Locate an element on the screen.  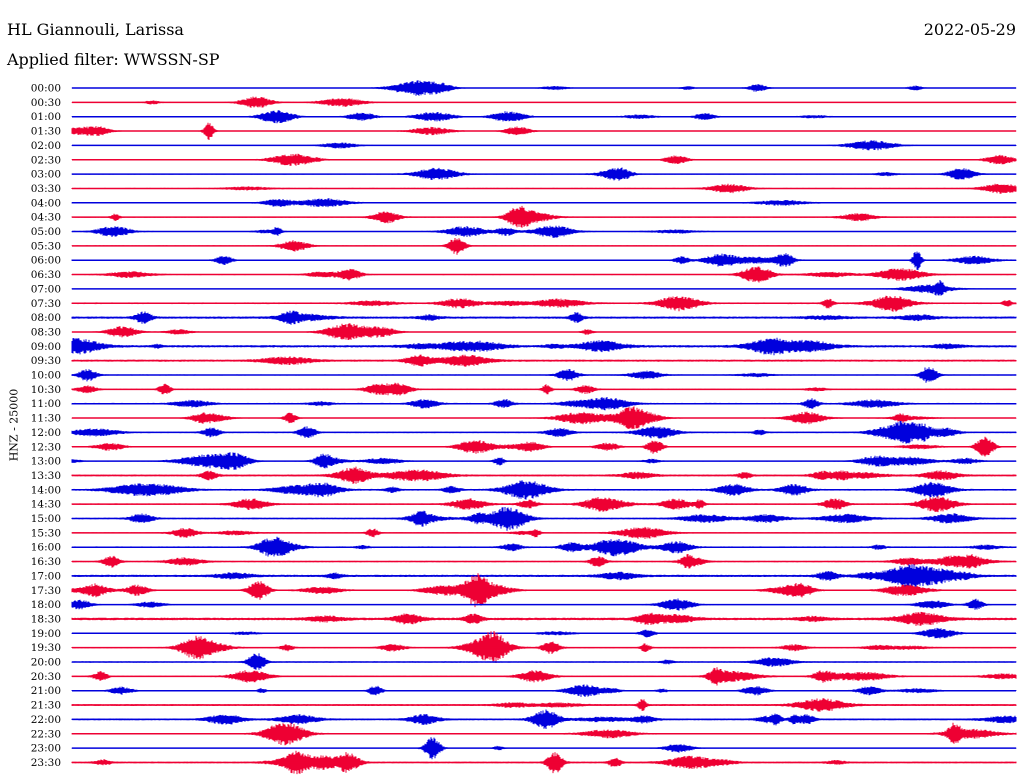
row-time-label: 01:00 is located at coordinates (46, 117).